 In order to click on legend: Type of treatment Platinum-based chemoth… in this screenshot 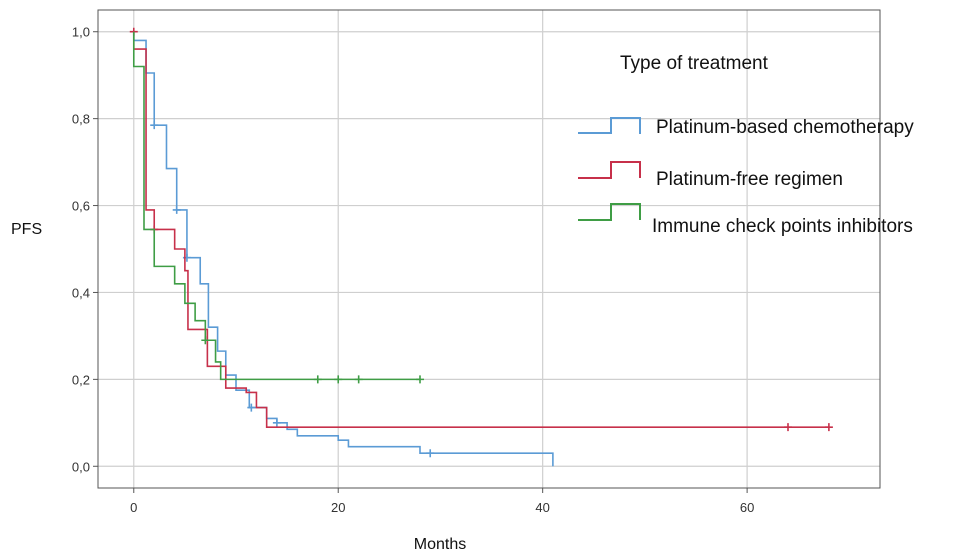, I will do `click(746, 145)`.